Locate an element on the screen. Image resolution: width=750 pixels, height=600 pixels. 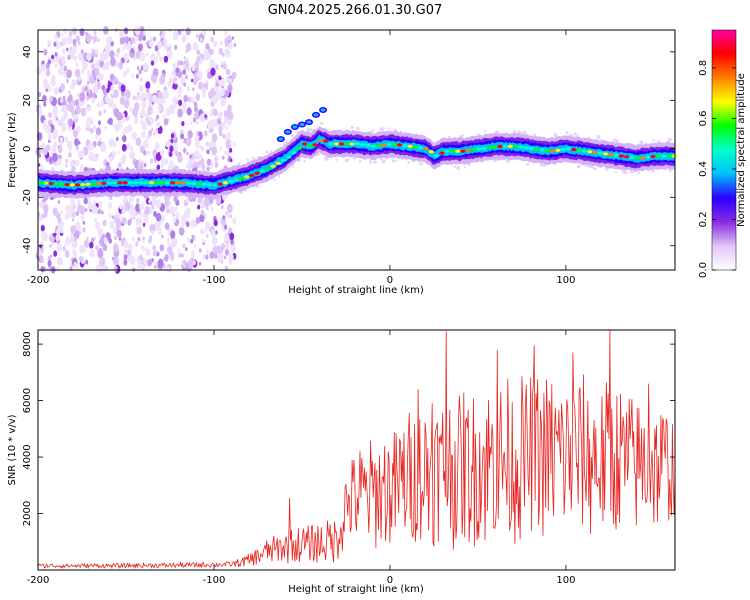
spectrogram-branch-core is located at coordinates (295, 127).